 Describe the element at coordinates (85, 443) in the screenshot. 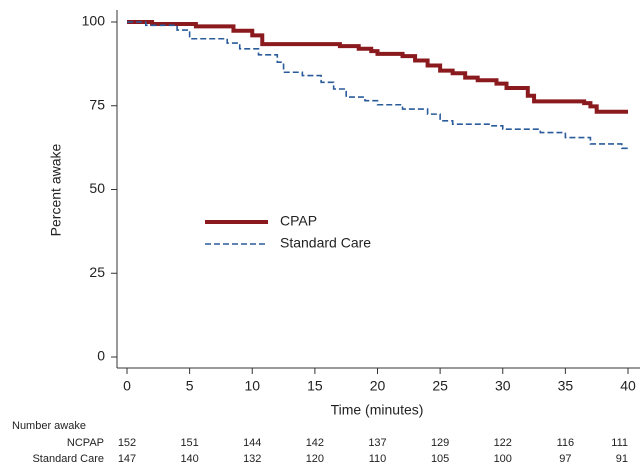

I see `risk-row-label: NCPAP` at that location.